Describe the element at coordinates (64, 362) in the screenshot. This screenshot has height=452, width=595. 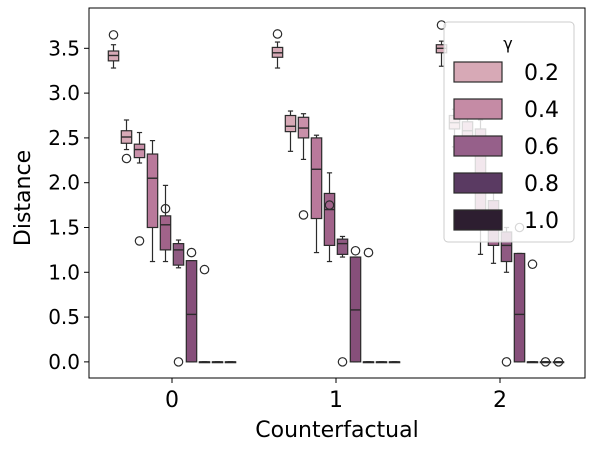
I see `y-tick-label: 0.0` at that location.